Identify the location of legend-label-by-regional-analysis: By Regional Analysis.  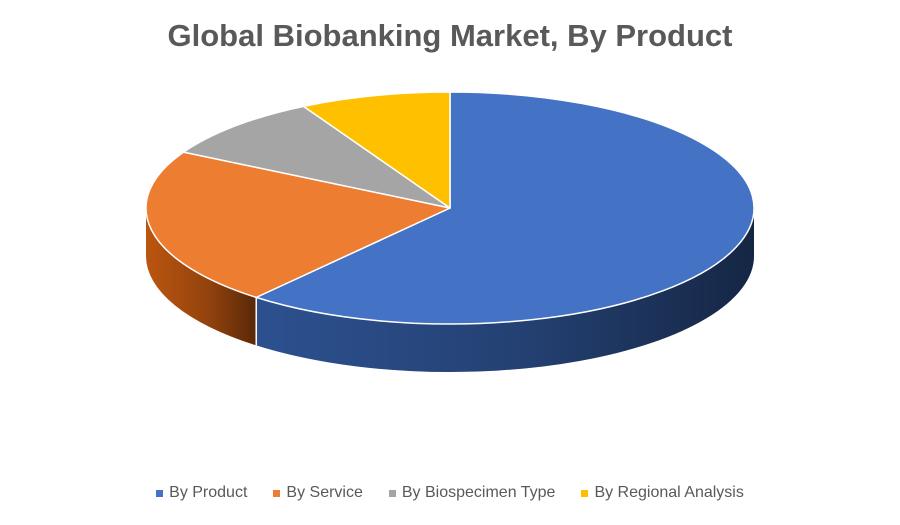
(669, 492).